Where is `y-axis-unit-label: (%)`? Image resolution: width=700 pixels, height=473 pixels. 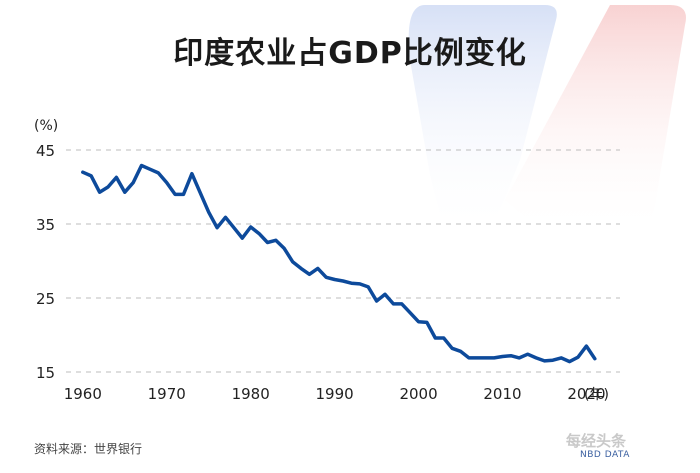
y-axis-unit-label: (%) is located at coordinates (46, 126).